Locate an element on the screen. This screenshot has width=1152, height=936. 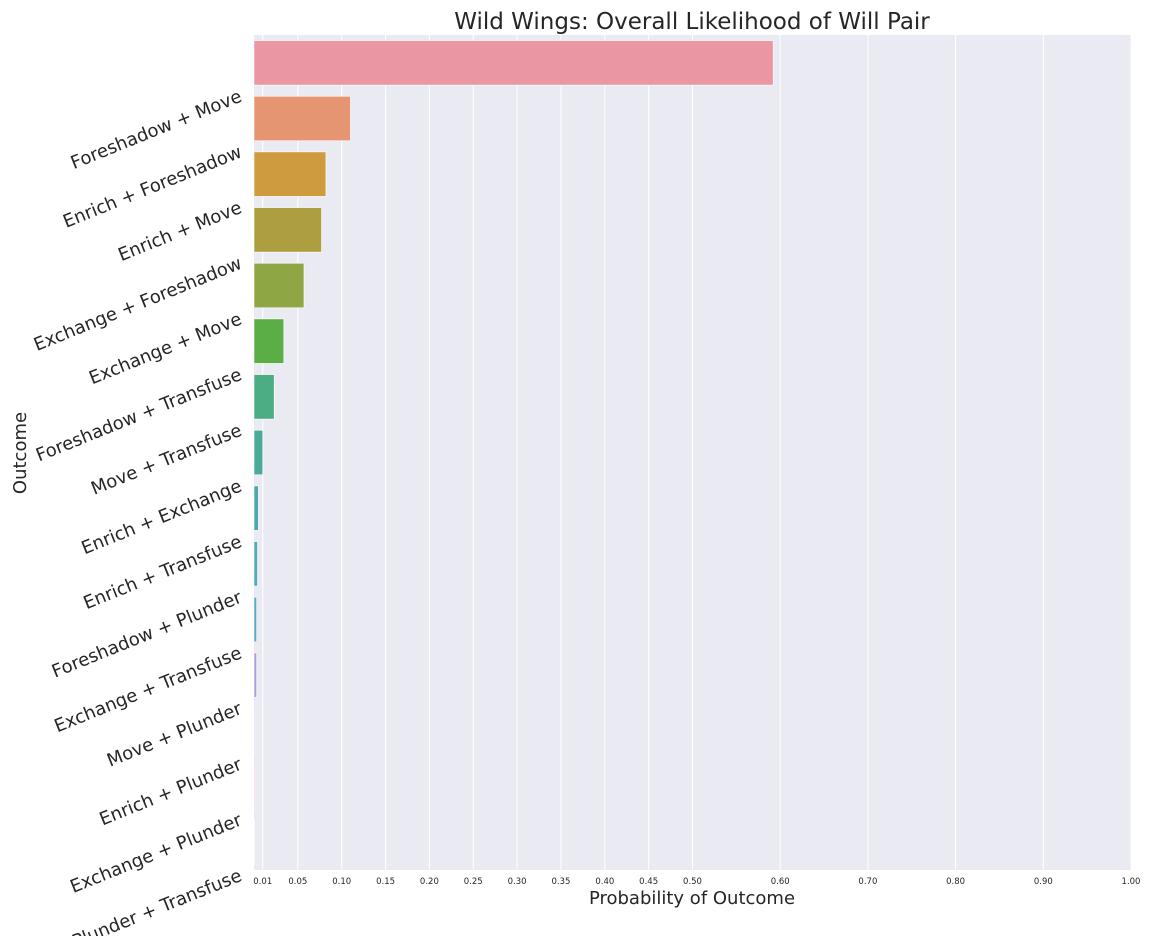
x-tick-label: 0.90 is located at coordinates (1043, 882).